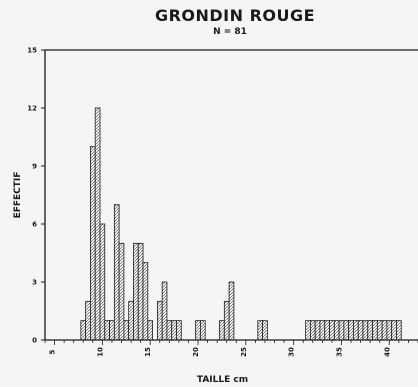 The image size is (418, 387). Describe the element at coordinates (148, 352) in the screenshot. I see `x-tick-label: 15` at that location.